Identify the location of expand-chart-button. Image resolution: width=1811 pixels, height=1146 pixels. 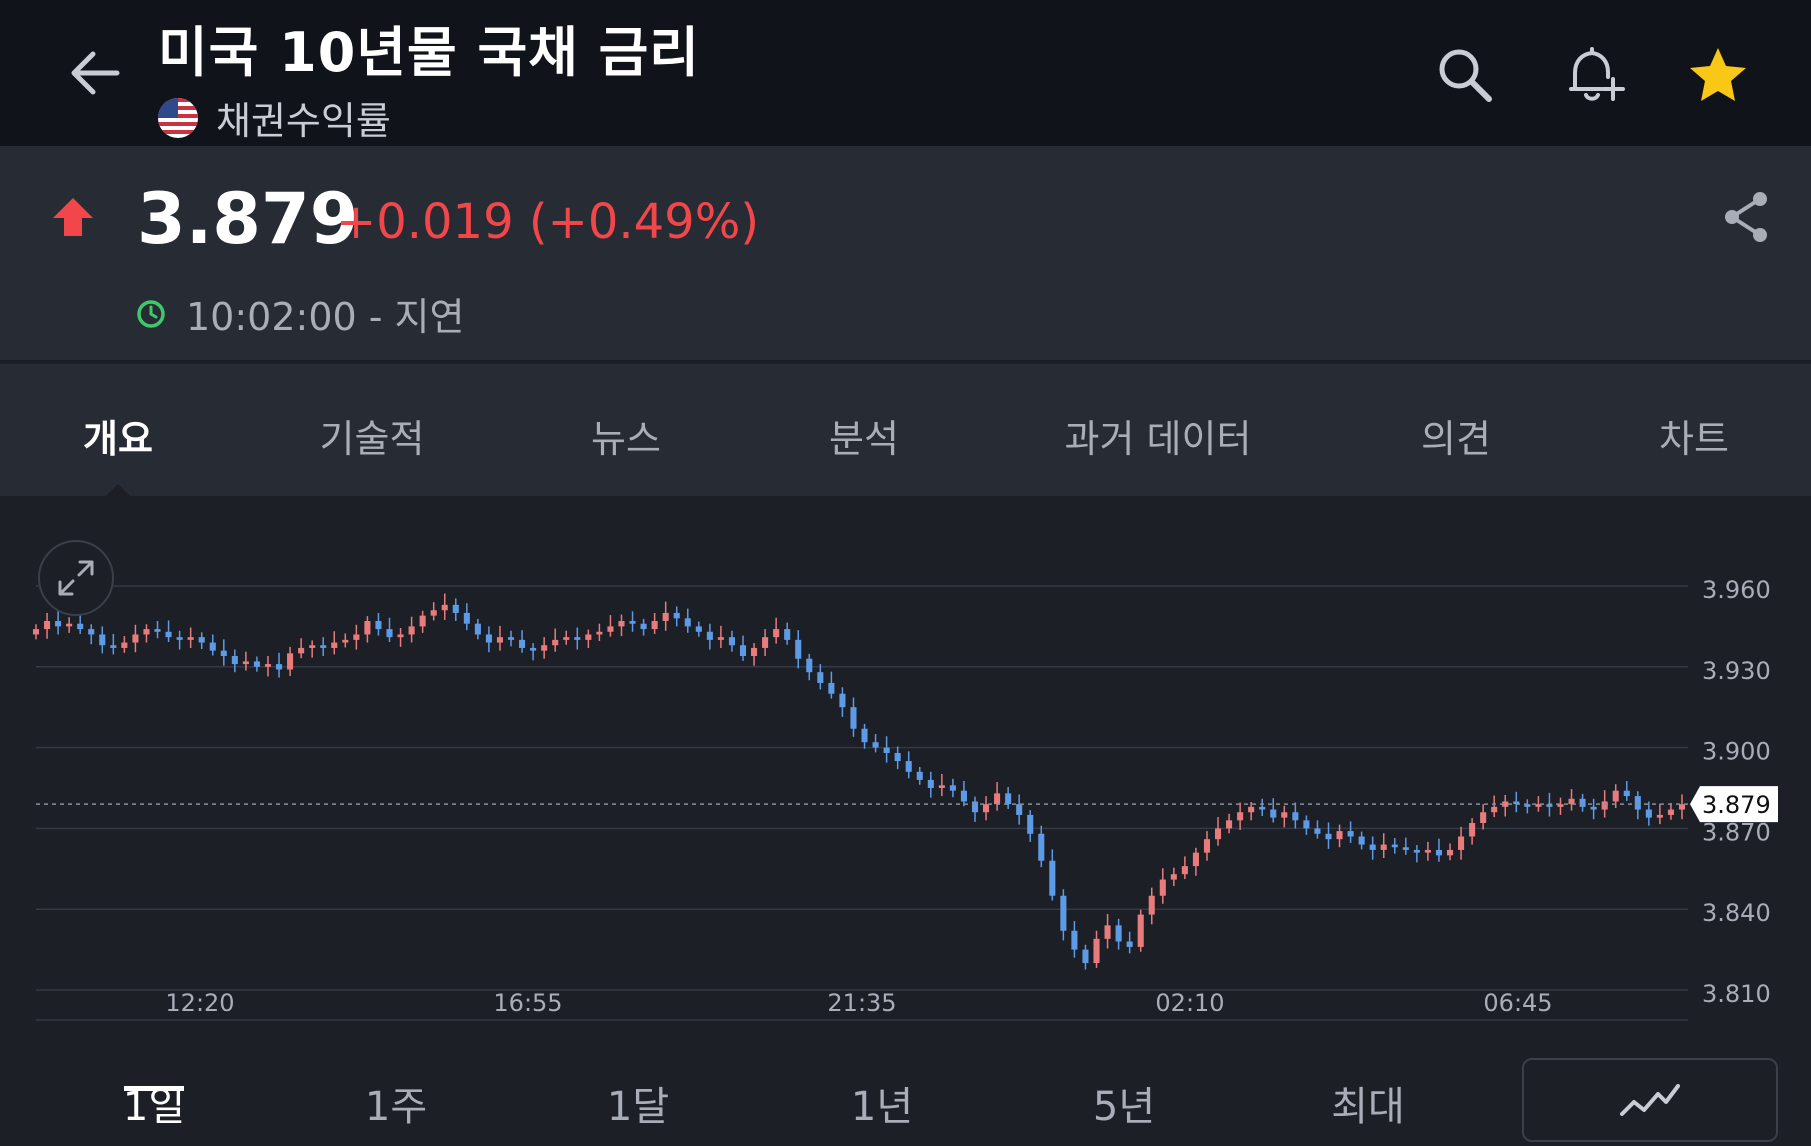
(76, 578).